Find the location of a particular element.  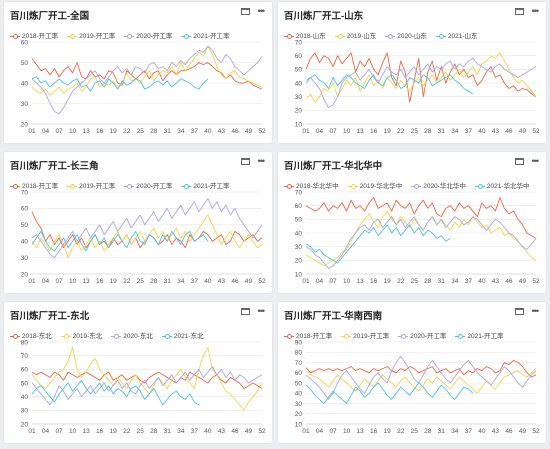

x-tick-label: 31 is located at coordinates (442, 131).